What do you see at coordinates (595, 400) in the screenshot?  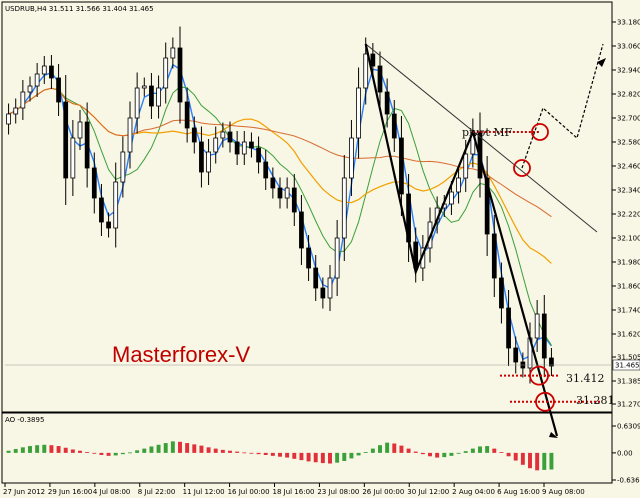 I see `level-2-label: 31.281` at bounding box center [595, 400].